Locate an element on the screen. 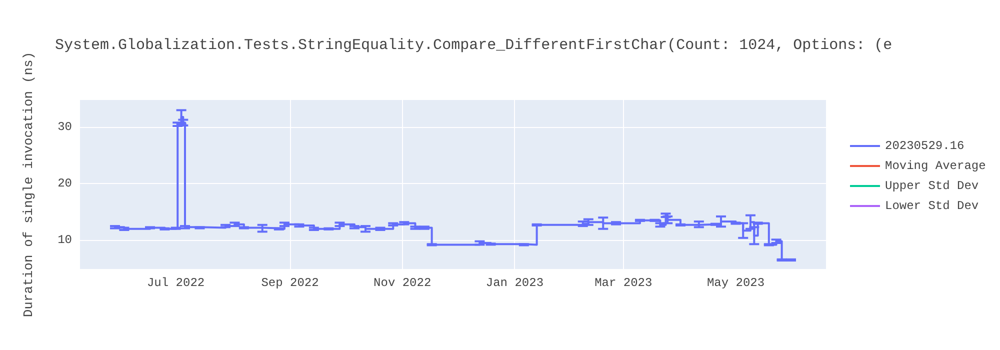 This screenshot has width=1000, height=350. y-tick-label: 20 is located at coordinates (65, 183).